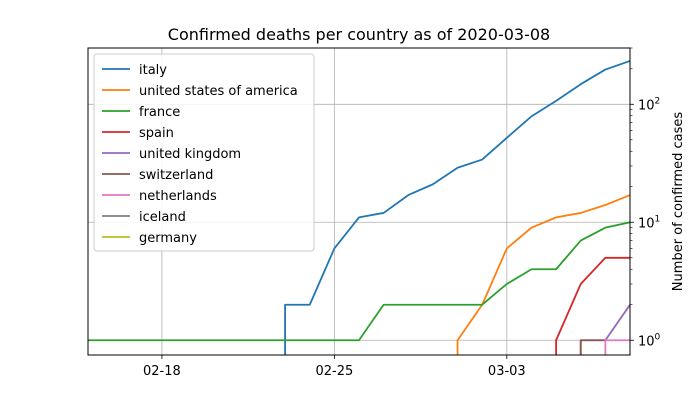 The width and height of the screenshot is (700, 400). What do you see at coordinates (678, 202) in the screenshot?
I see `y-axis-title: Number of confirmed cases` at bounding box center [678, 202].